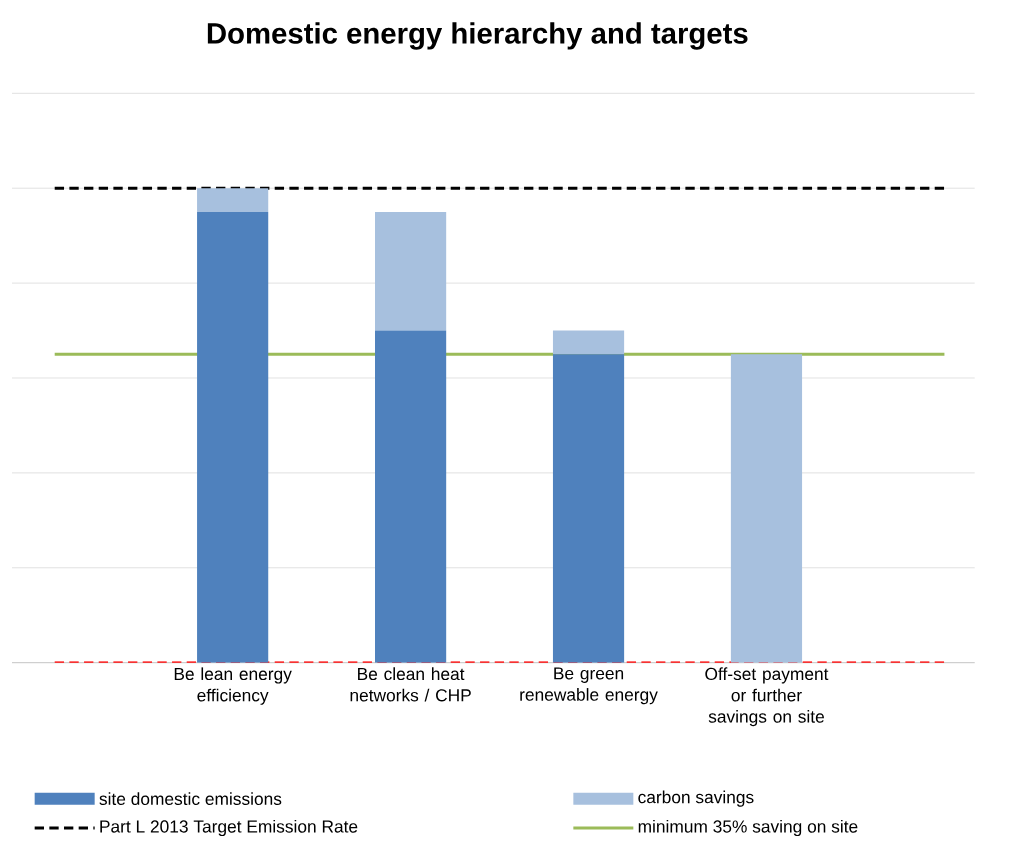  What do you see at coordinates (696, 798) in the screenshot?
I see `legend-label: carbon savings` at bounding box center [696, 798].